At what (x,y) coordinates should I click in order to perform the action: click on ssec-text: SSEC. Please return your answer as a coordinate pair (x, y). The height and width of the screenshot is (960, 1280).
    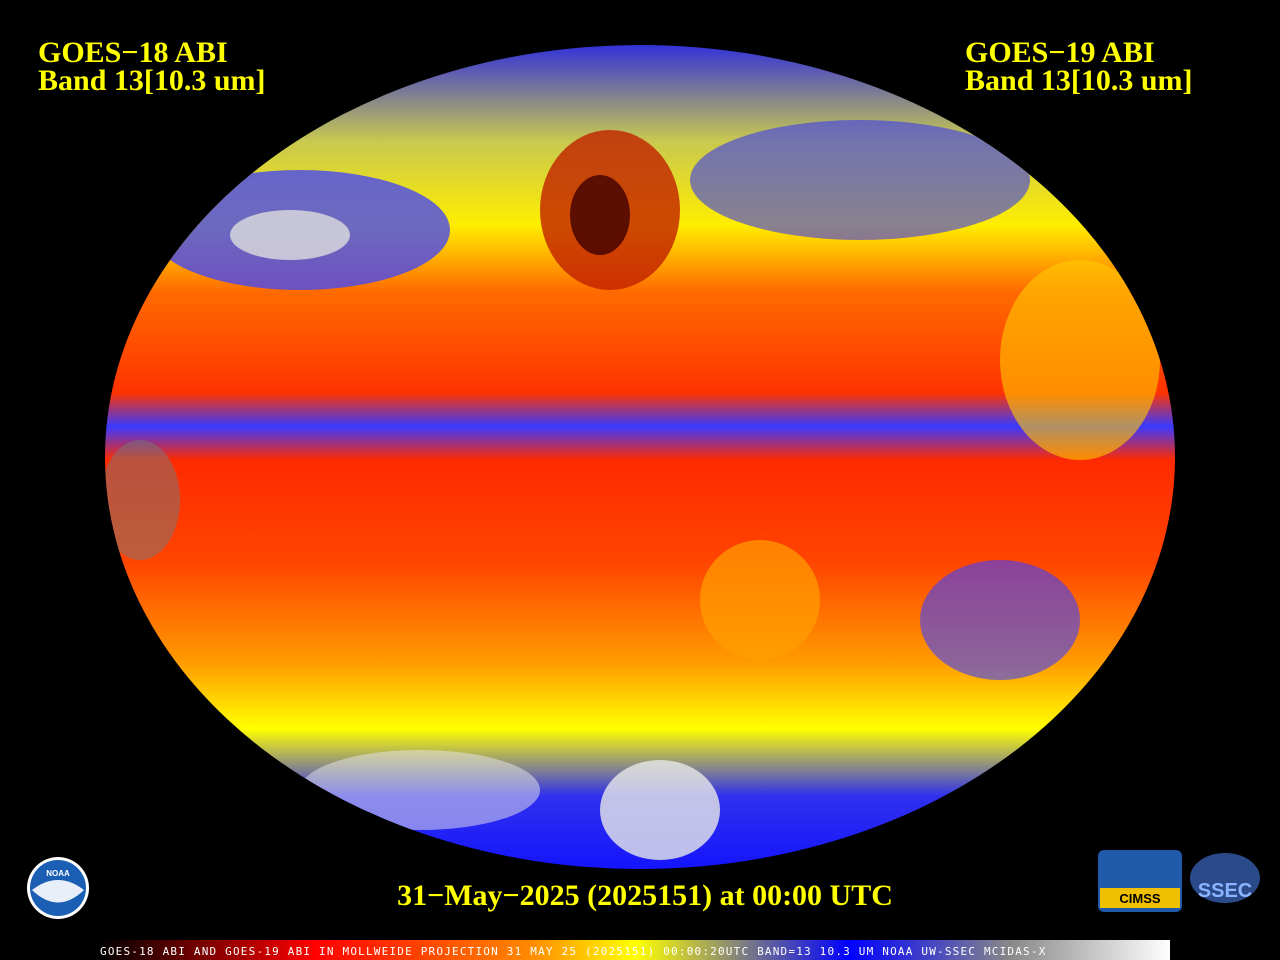
    Looking at the image, I should click on (1225, 891).